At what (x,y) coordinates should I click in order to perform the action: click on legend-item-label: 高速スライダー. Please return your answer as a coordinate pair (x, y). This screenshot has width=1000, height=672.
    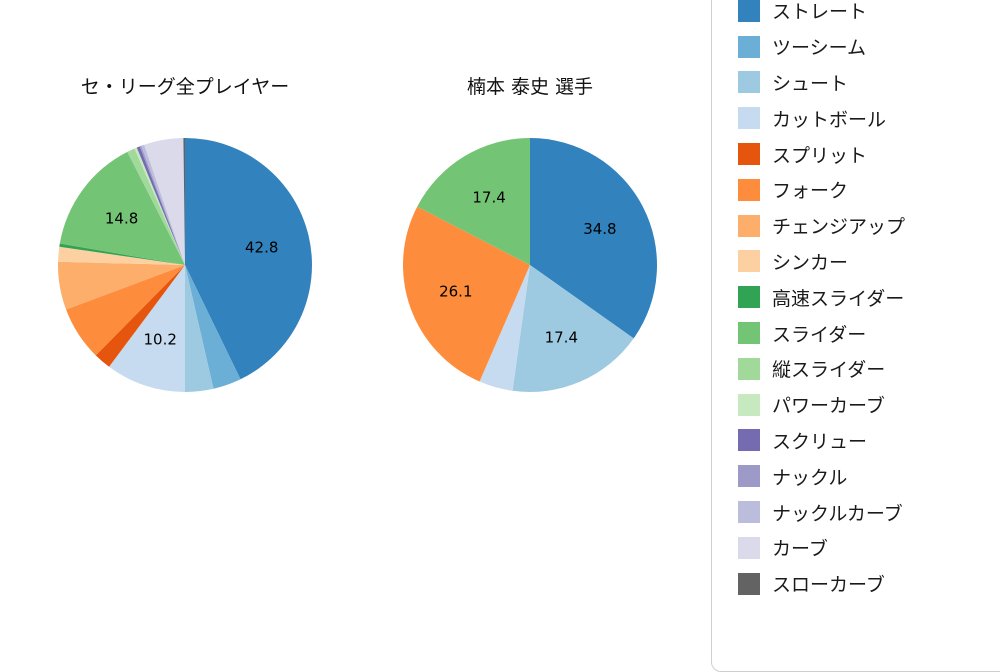
    Looking at the image, I should click on (838, 298).